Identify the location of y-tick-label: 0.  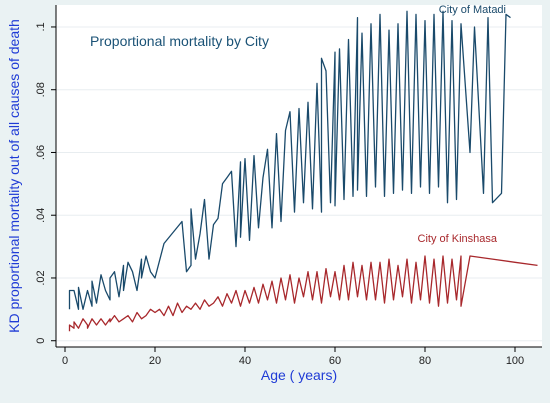
(41, 341).